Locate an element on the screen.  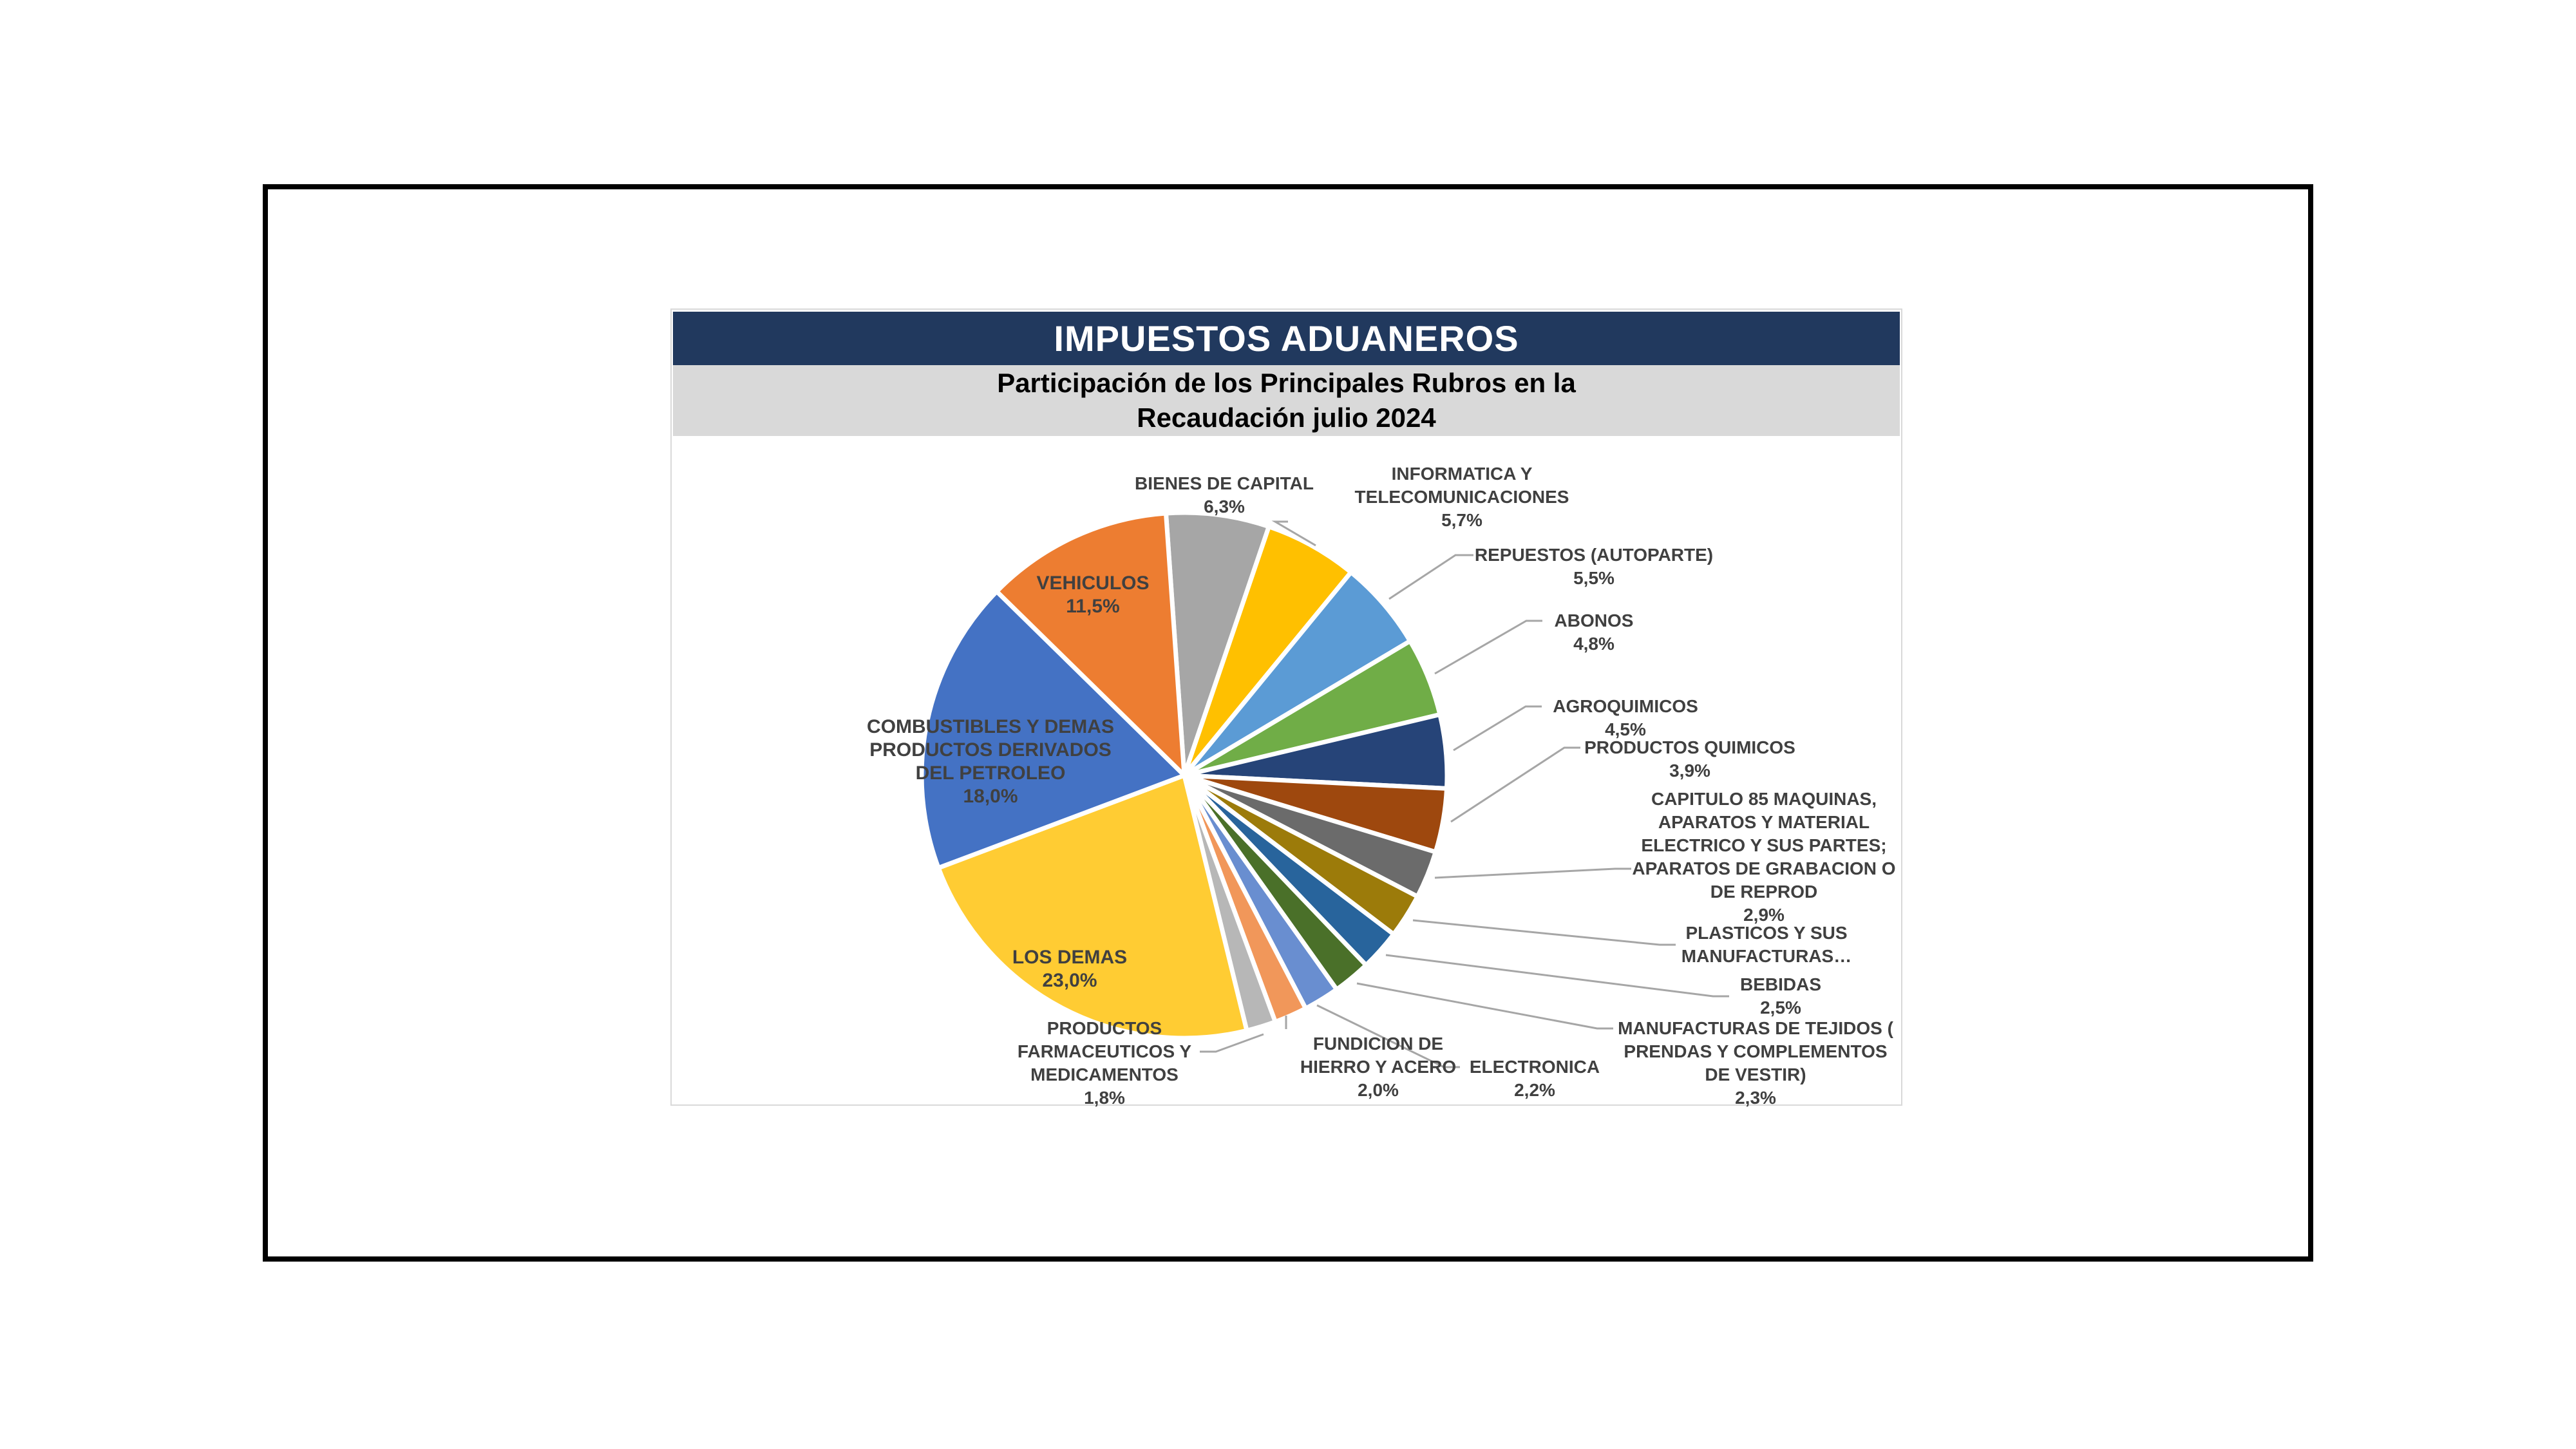
leader-line-manufacturas_de_tejidos is located at coordinates (1484, 1006).